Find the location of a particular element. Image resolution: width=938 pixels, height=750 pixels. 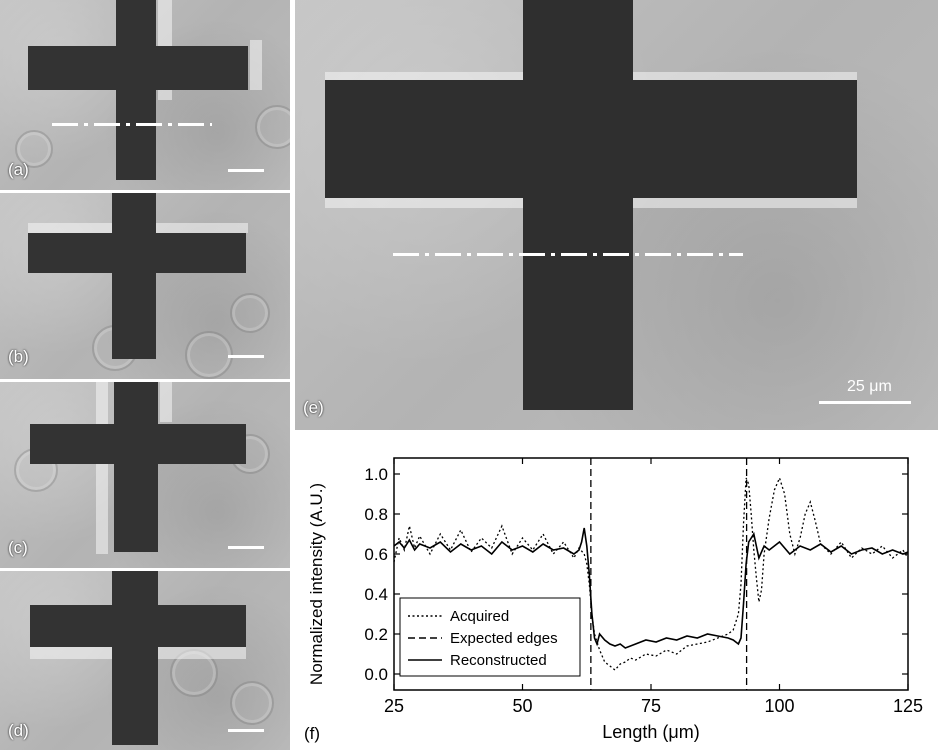

y-axis-label: Normalized intensity (A.U.) is located at coordinates (316, 584).